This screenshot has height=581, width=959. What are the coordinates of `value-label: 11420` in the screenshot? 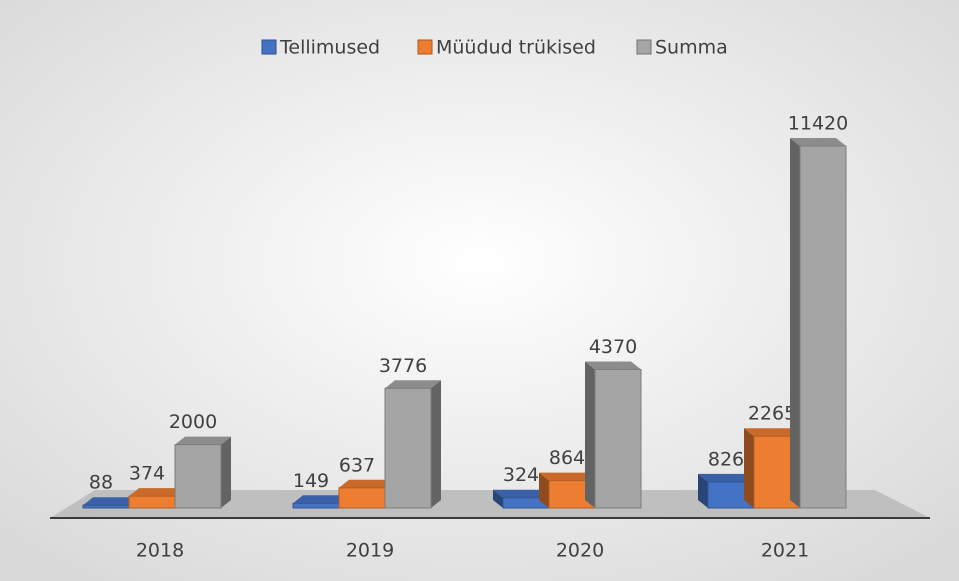 It's located at (818, 124).